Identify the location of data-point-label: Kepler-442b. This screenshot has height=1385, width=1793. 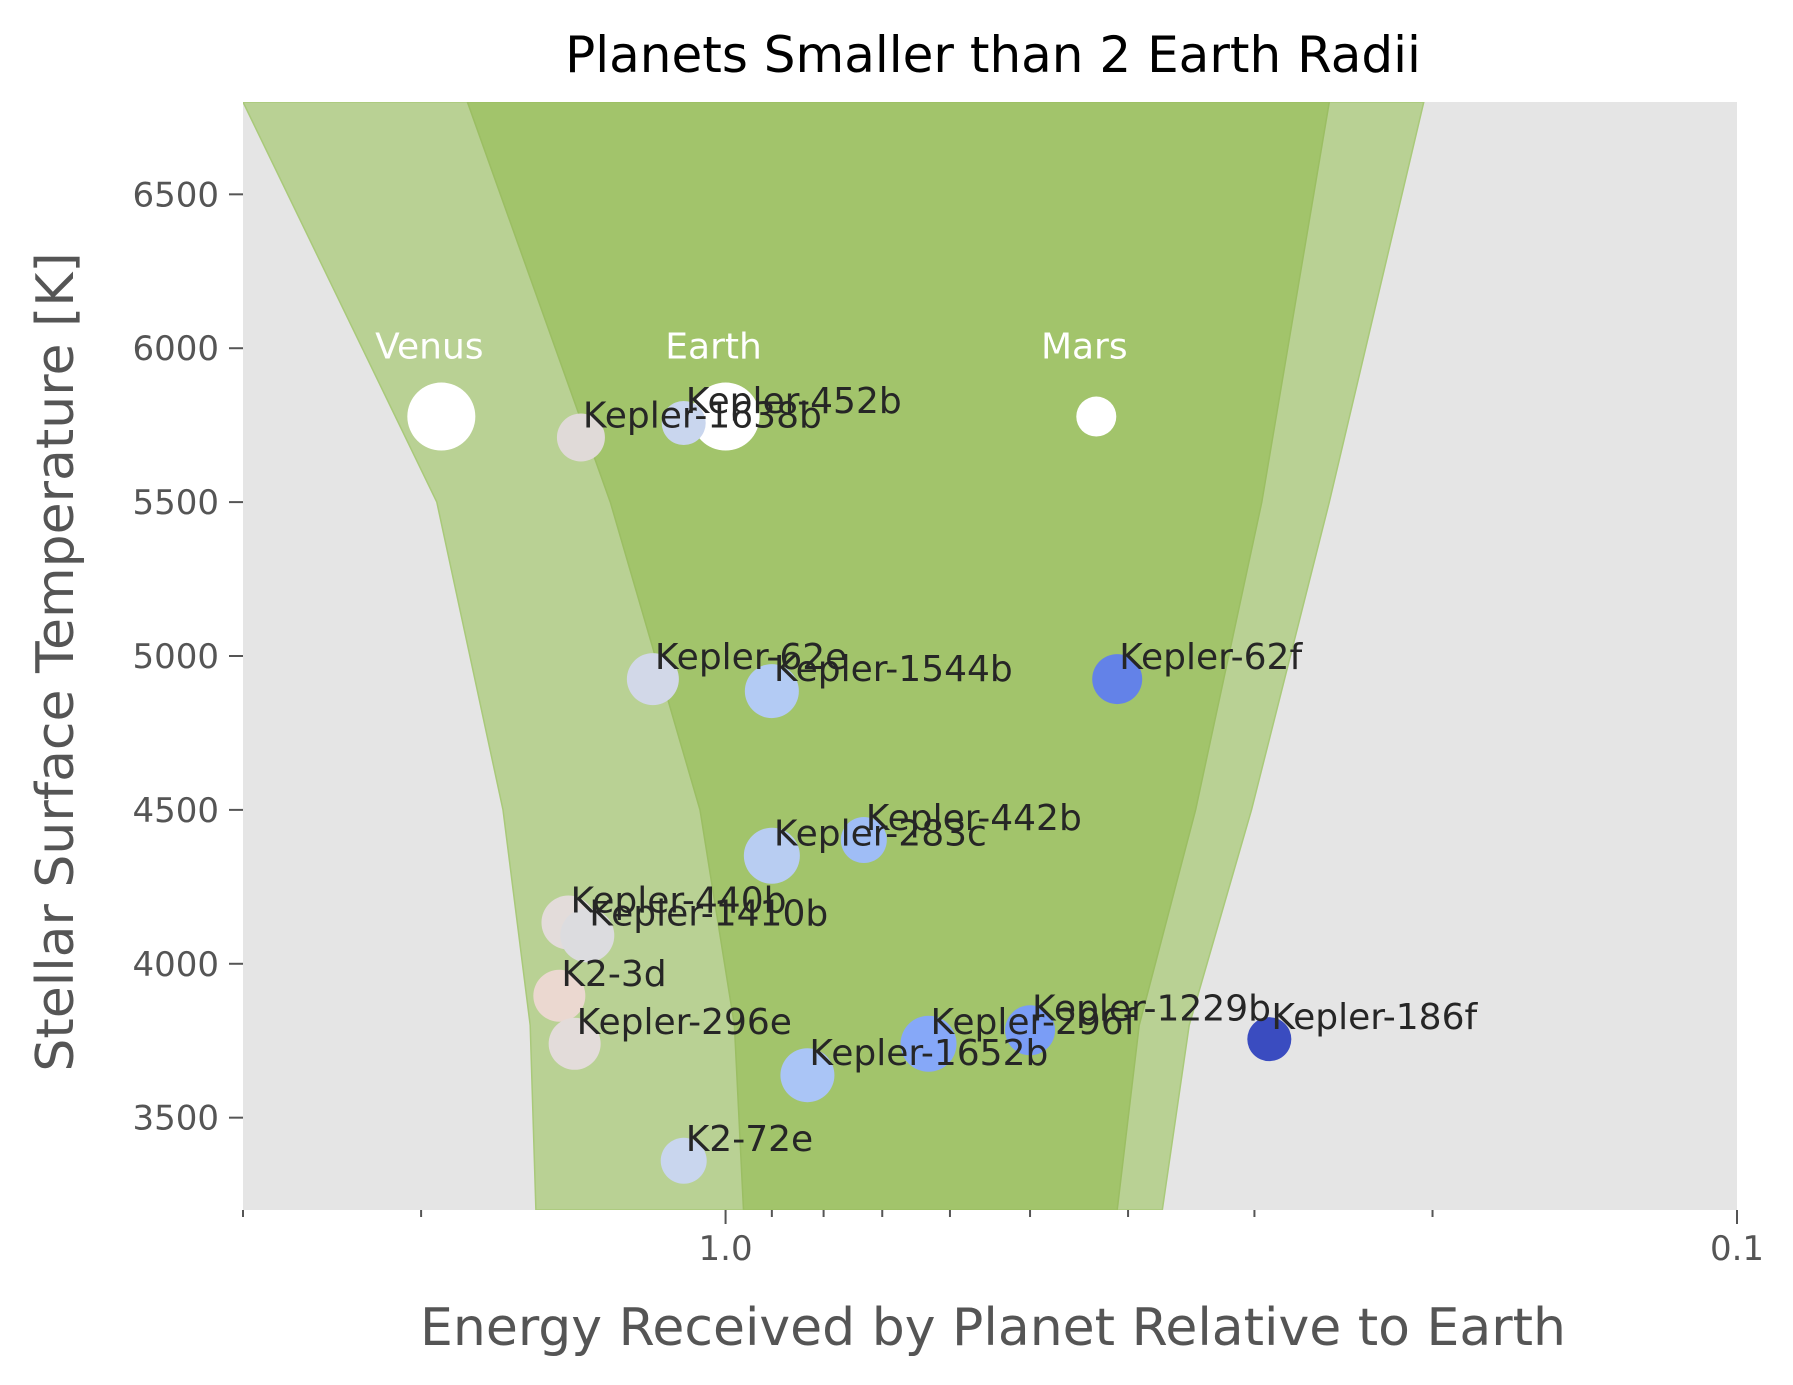
(974, 818).